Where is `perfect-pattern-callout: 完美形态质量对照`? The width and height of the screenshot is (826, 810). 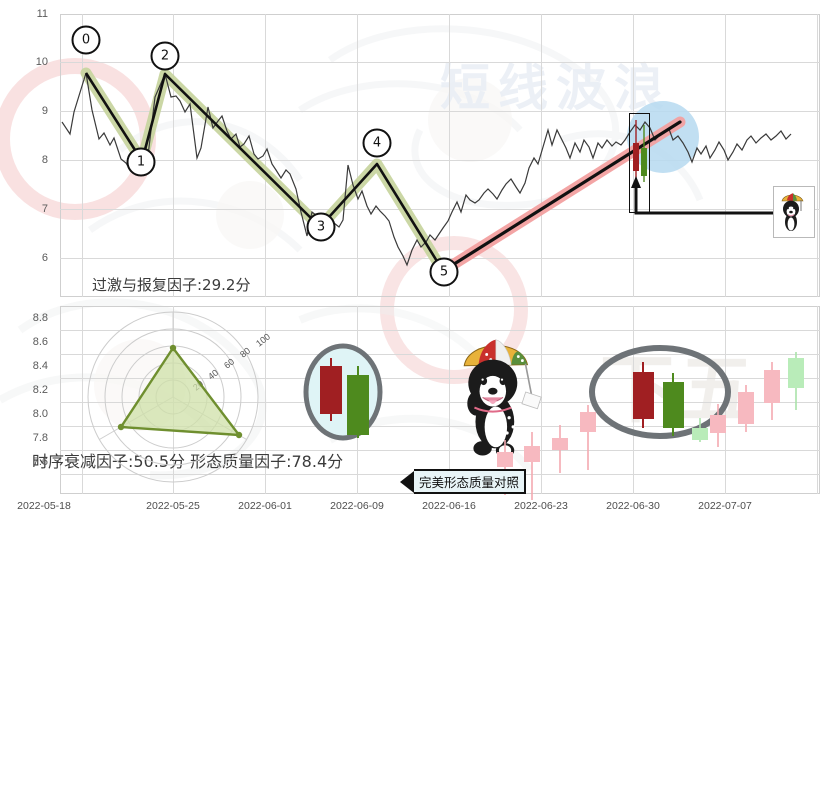 perfect-pattern-callout: 完美形态质量对照 is located at coordinates (463, 481).